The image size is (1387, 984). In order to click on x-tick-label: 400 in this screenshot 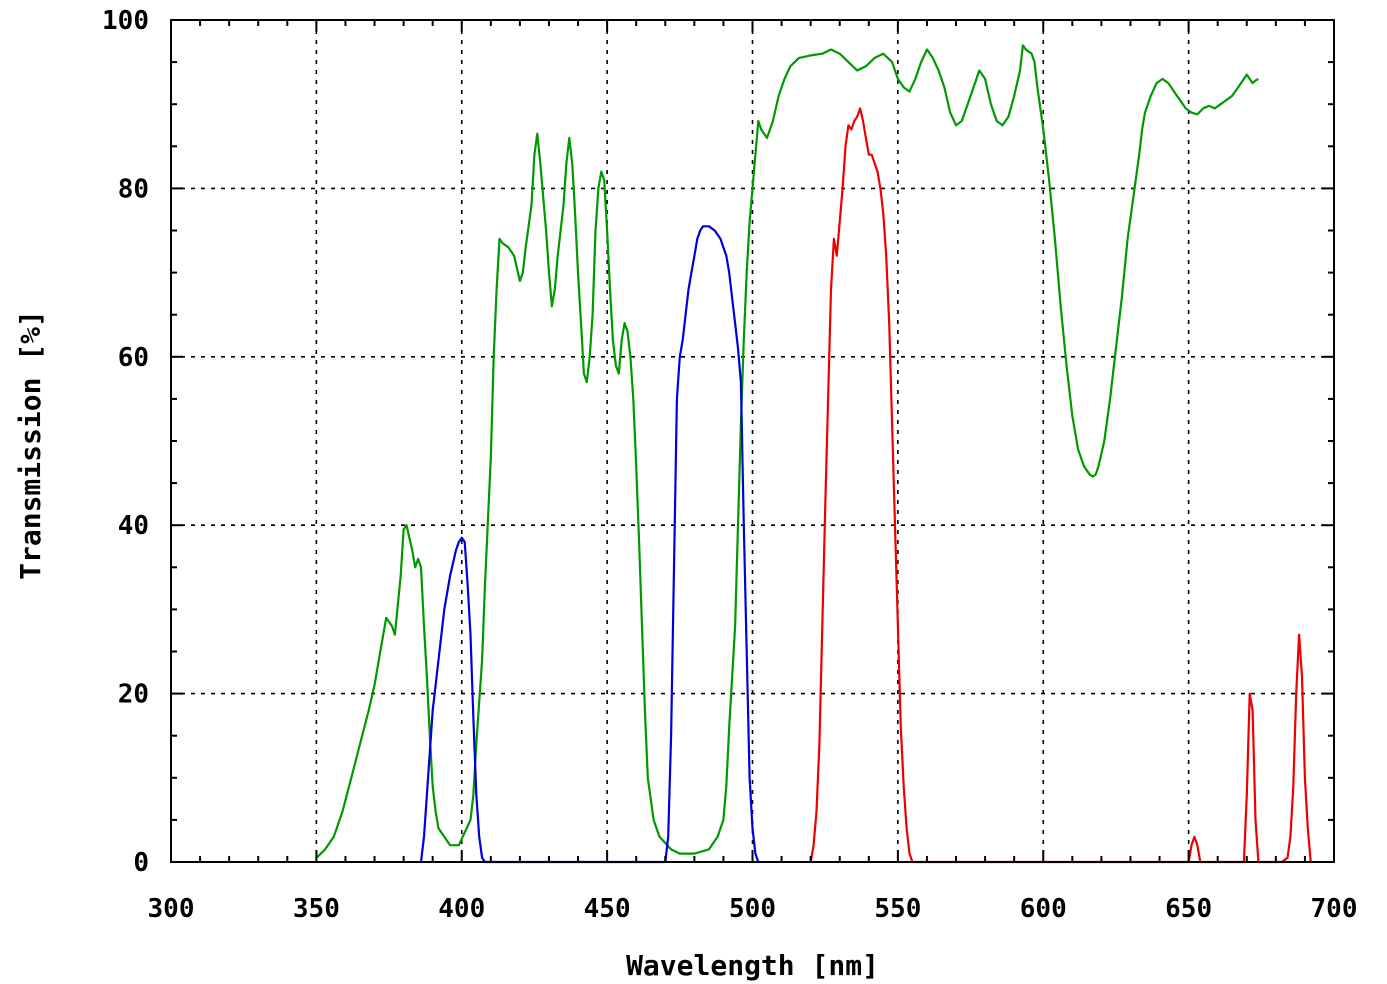, I will do `click(461, 909)`.